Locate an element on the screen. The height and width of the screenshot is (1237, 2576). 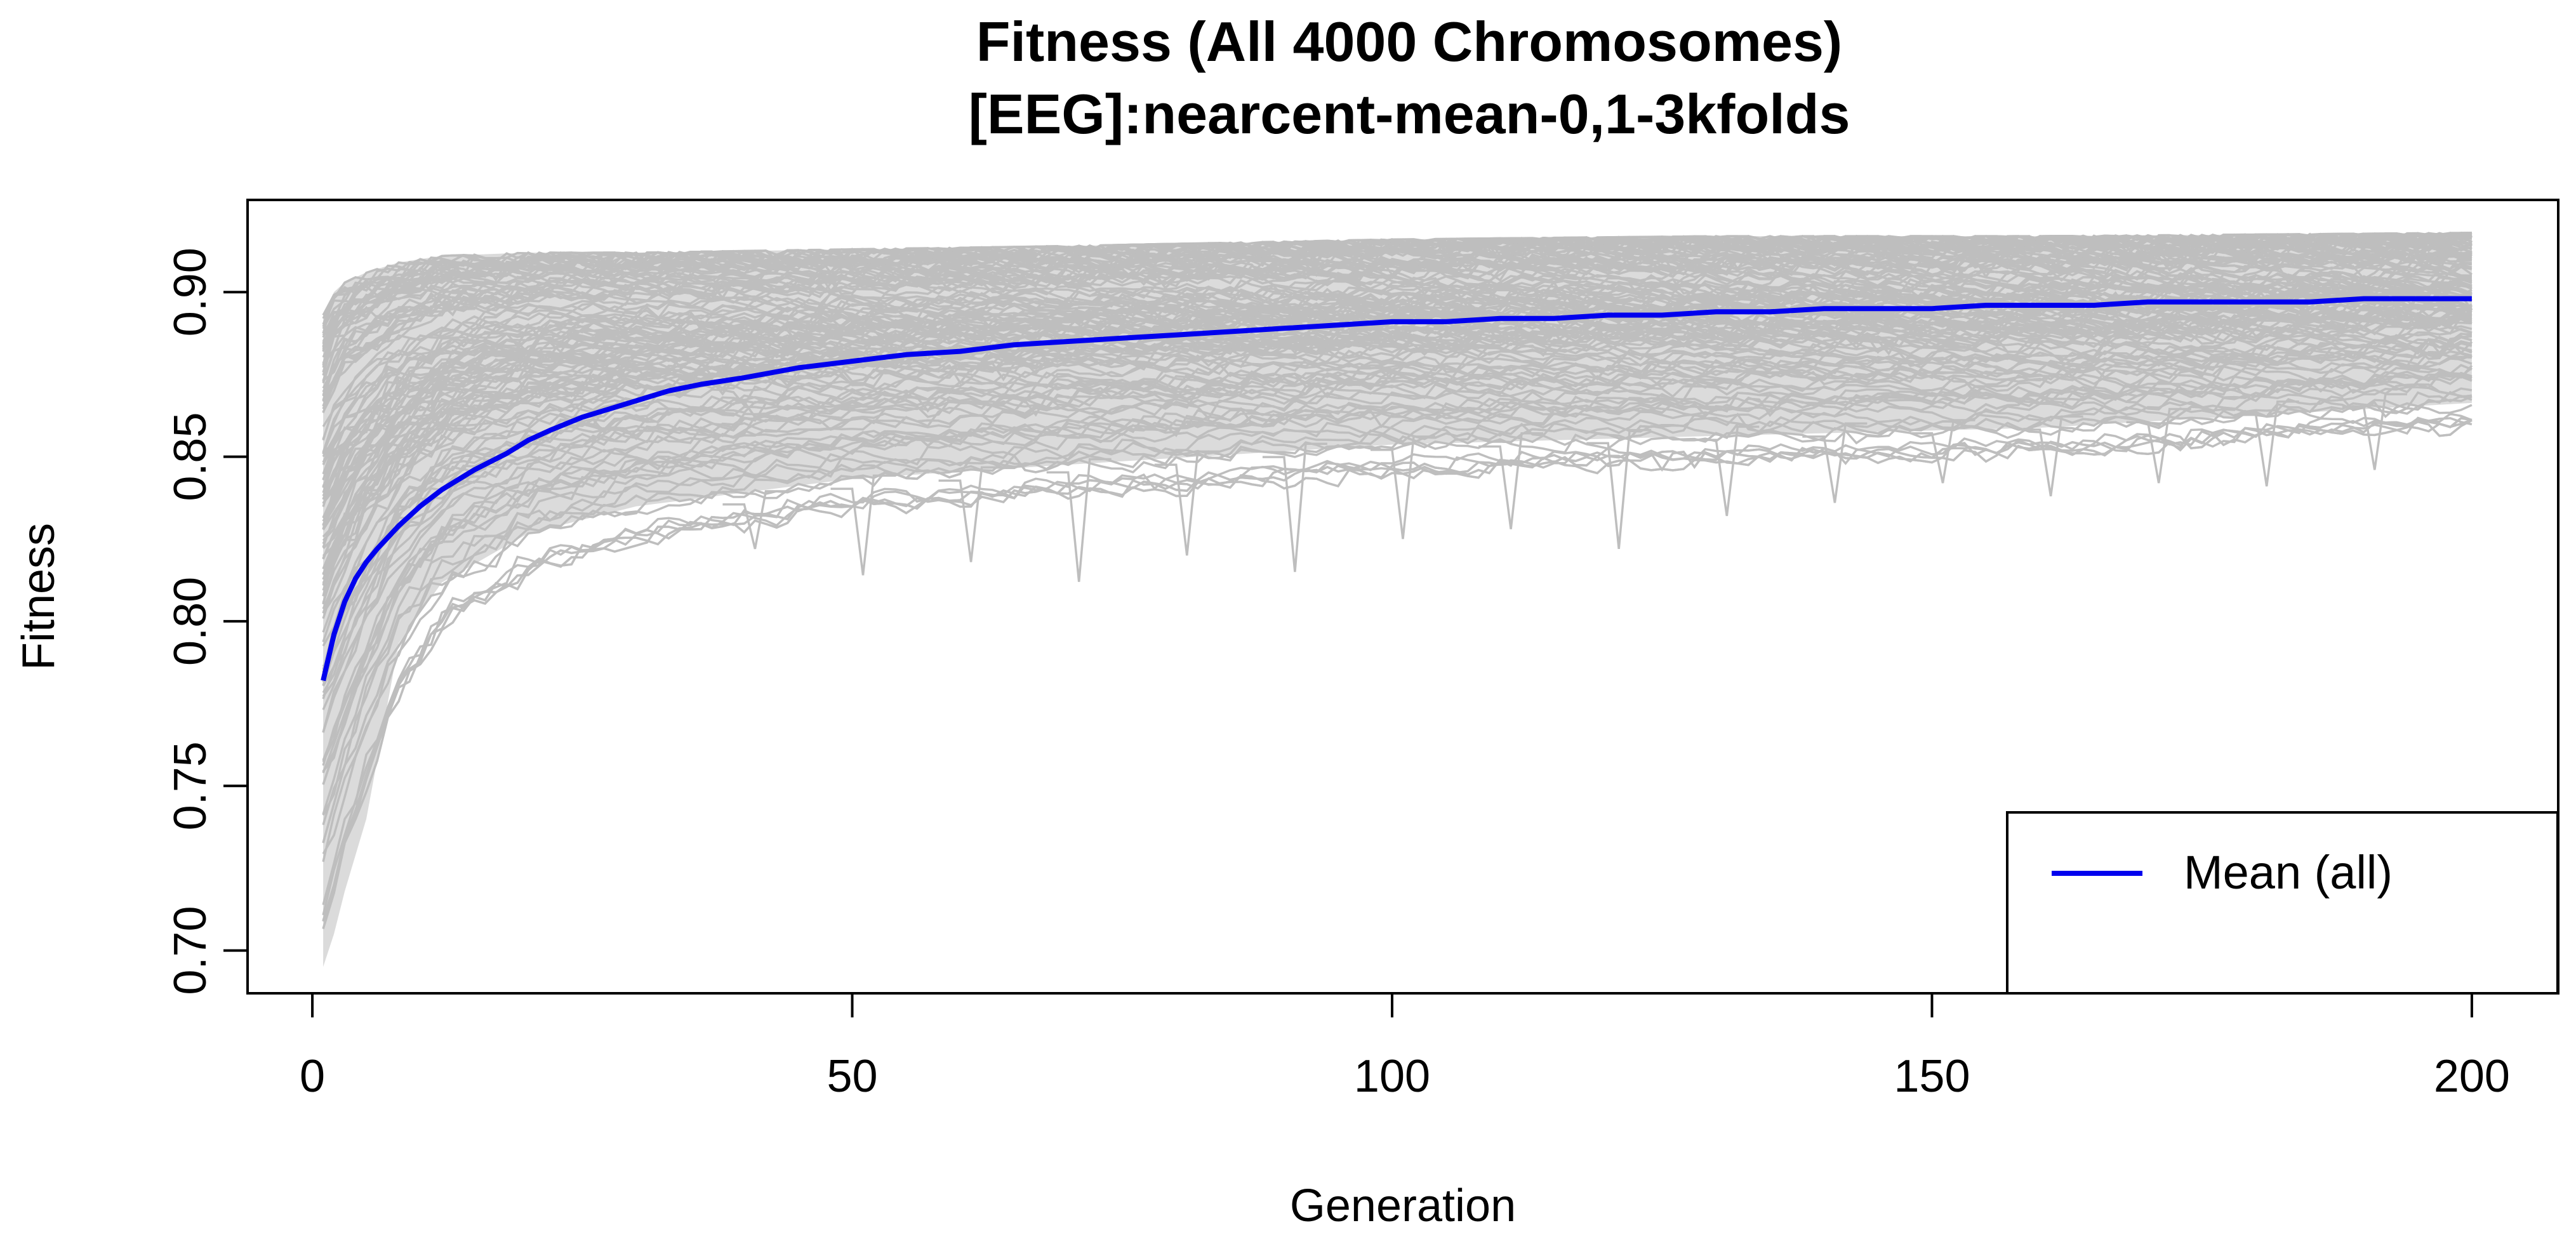
y-tick-label: 0.75 is located at coordinates (190, 786).